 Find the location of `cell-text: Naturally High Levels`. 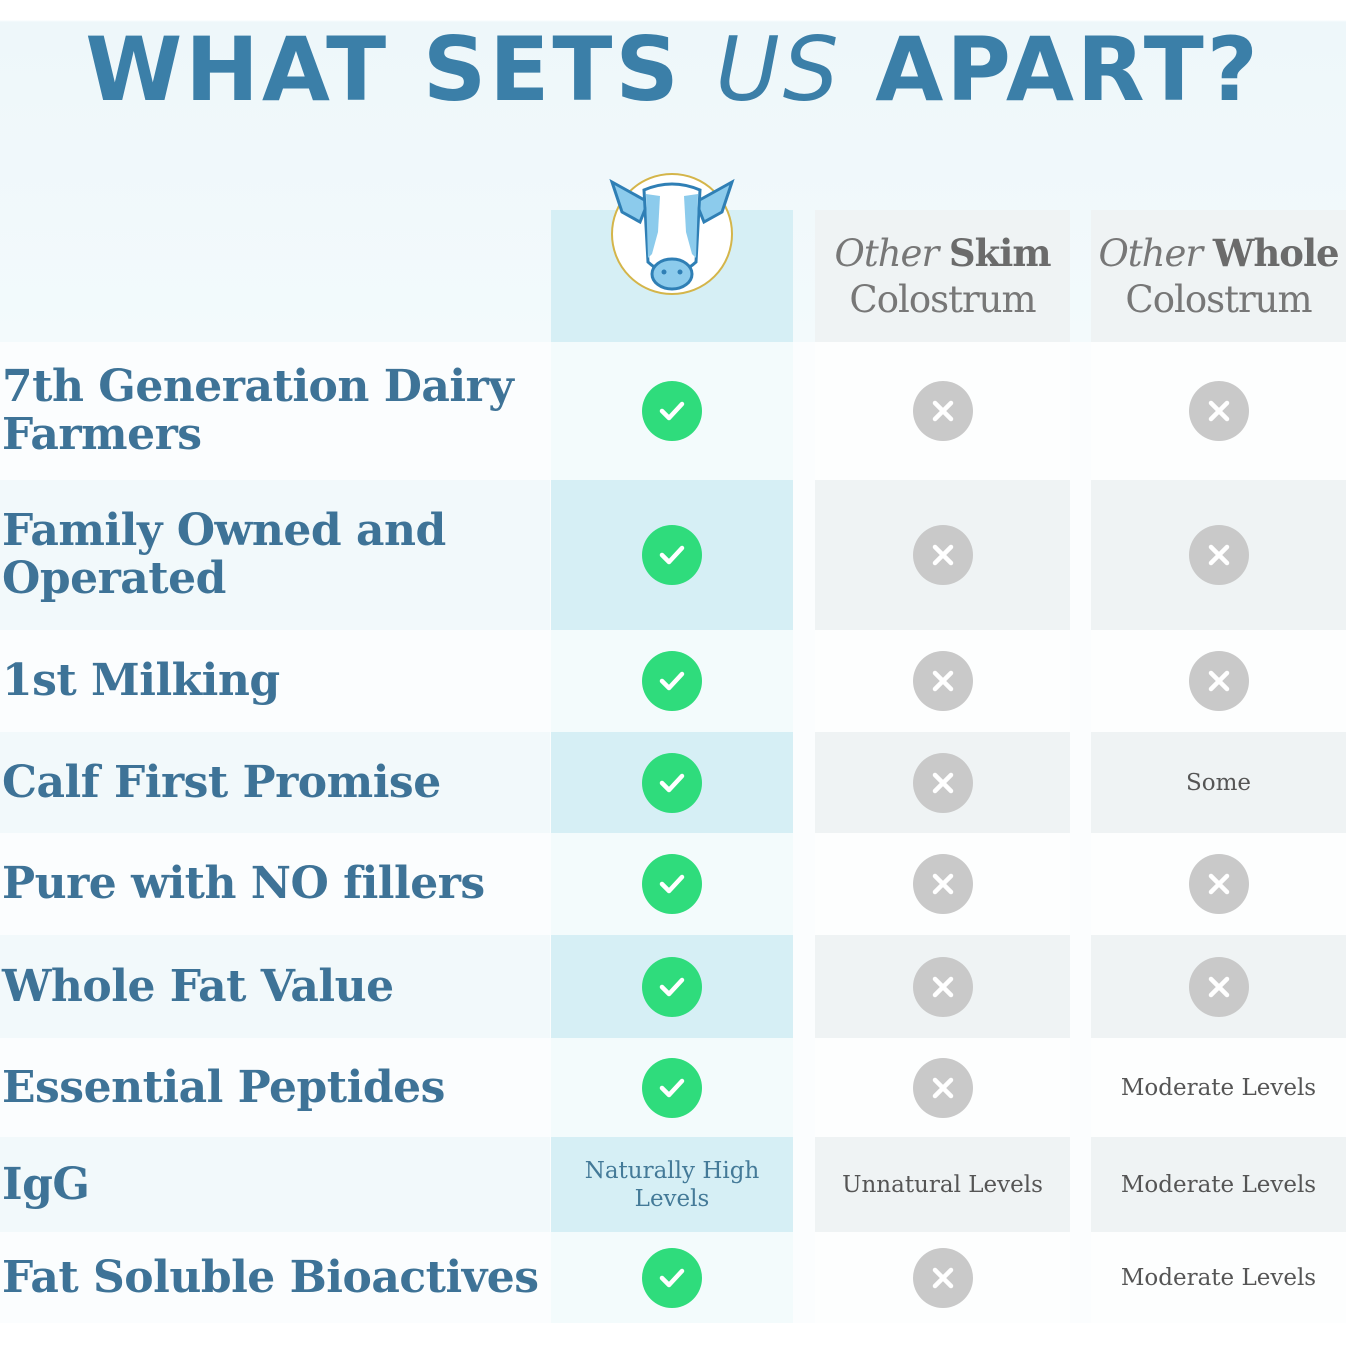

cell-text: Naturally High Levels is located at coordinates (672, 1184).